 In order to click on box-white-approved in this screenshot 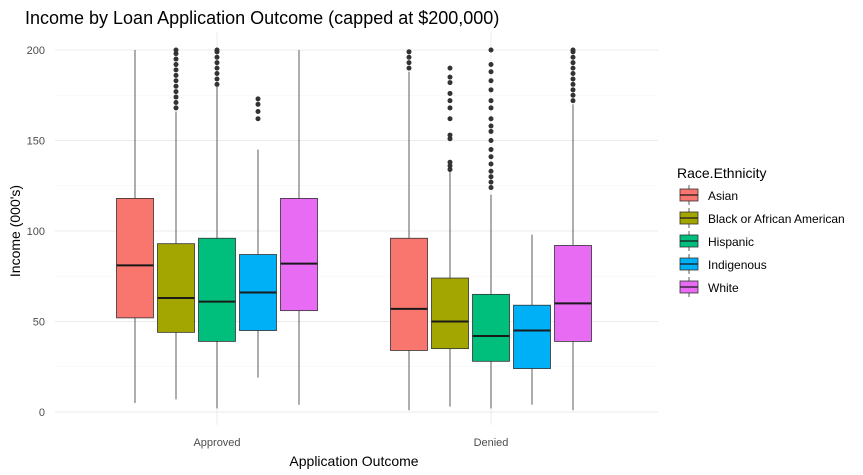, I will do `click(299, 227)`.